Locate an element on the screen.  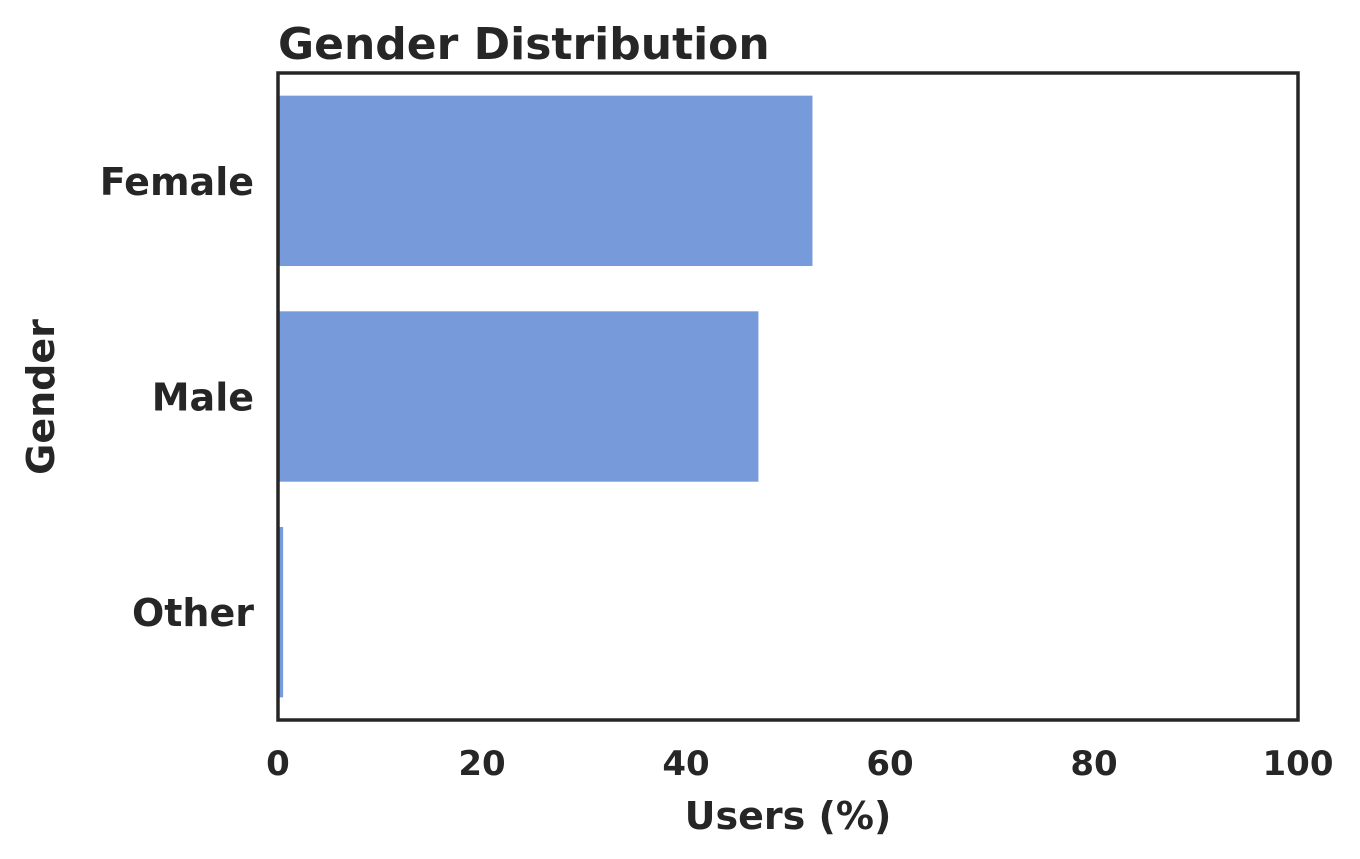
y-tick-label: Female is located at coordinates (177, 182).